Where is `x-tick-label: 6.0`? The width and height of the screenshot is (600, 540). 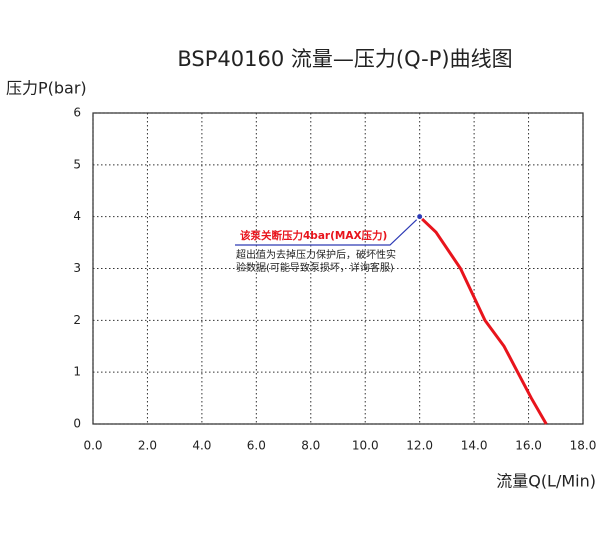
x-tick-label: 6.0 is located at coordinates (256, 446).